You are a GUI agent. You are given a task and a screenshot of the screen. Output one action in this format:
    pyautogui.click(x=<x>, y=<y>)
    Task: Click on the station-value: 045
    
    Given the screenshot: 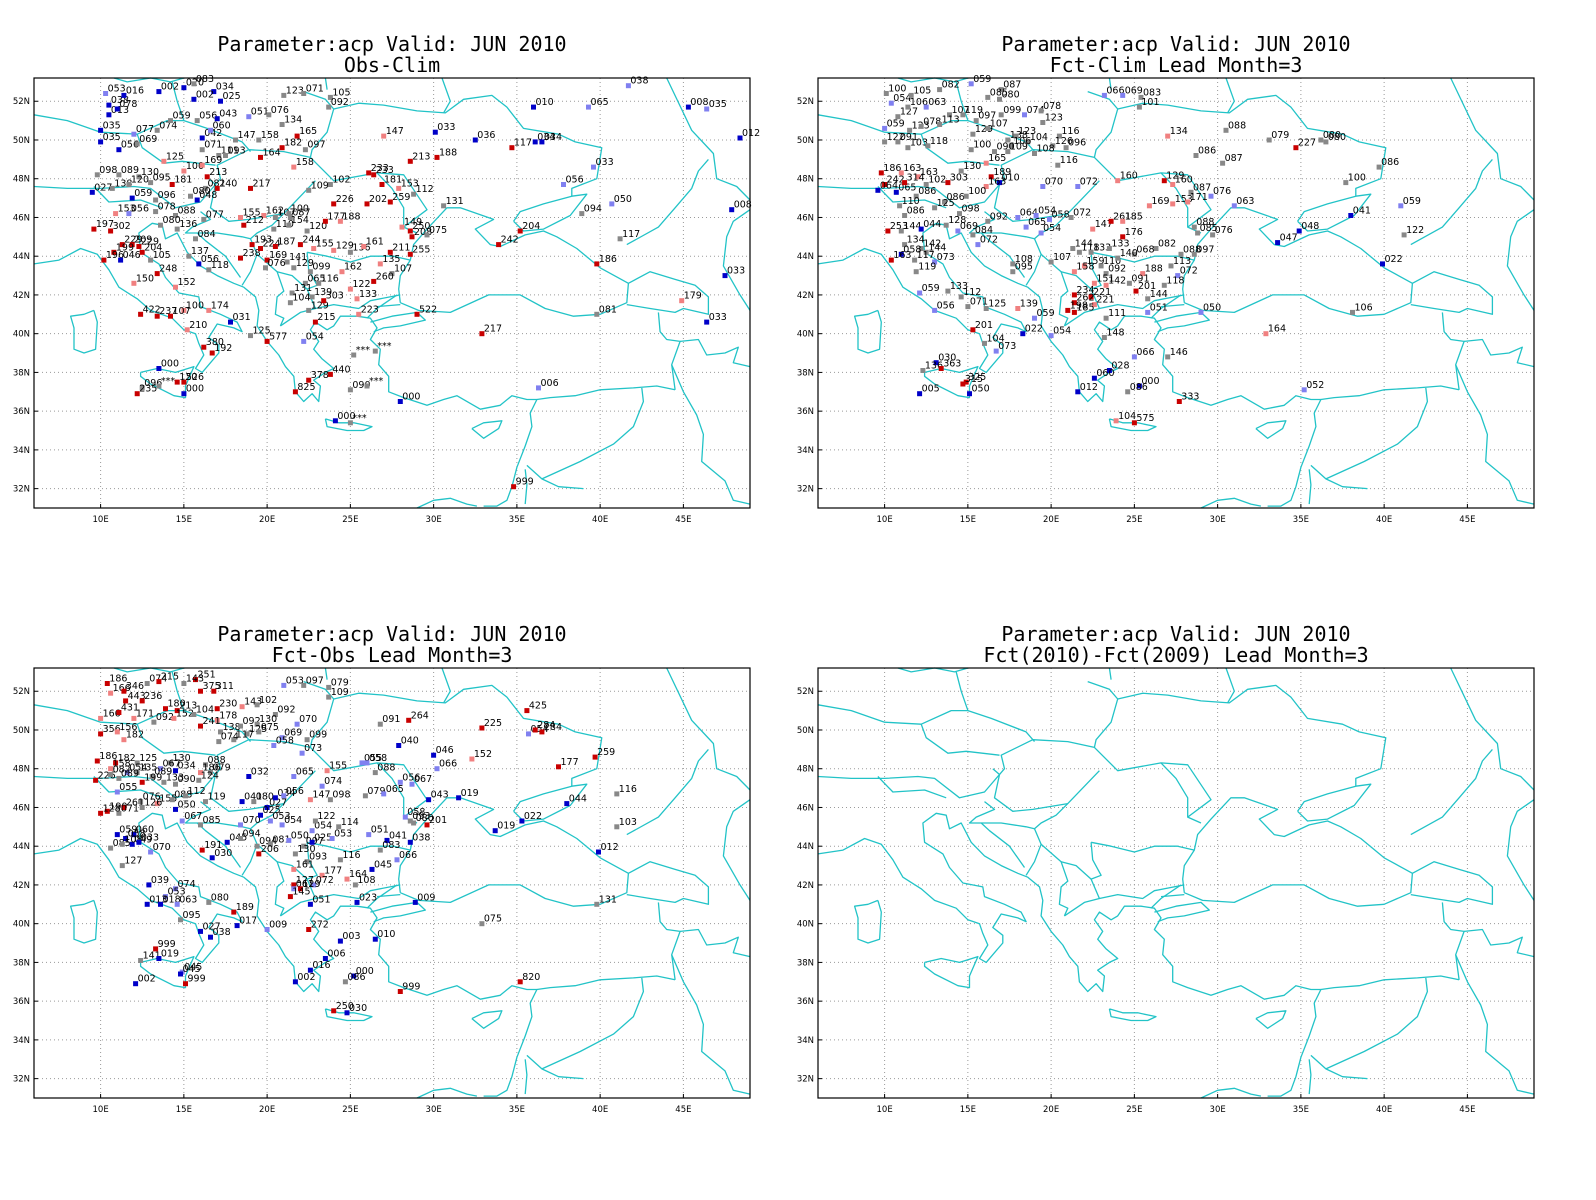 What is the action you would take?
    pyautogui.click(x=193, y=967)
    